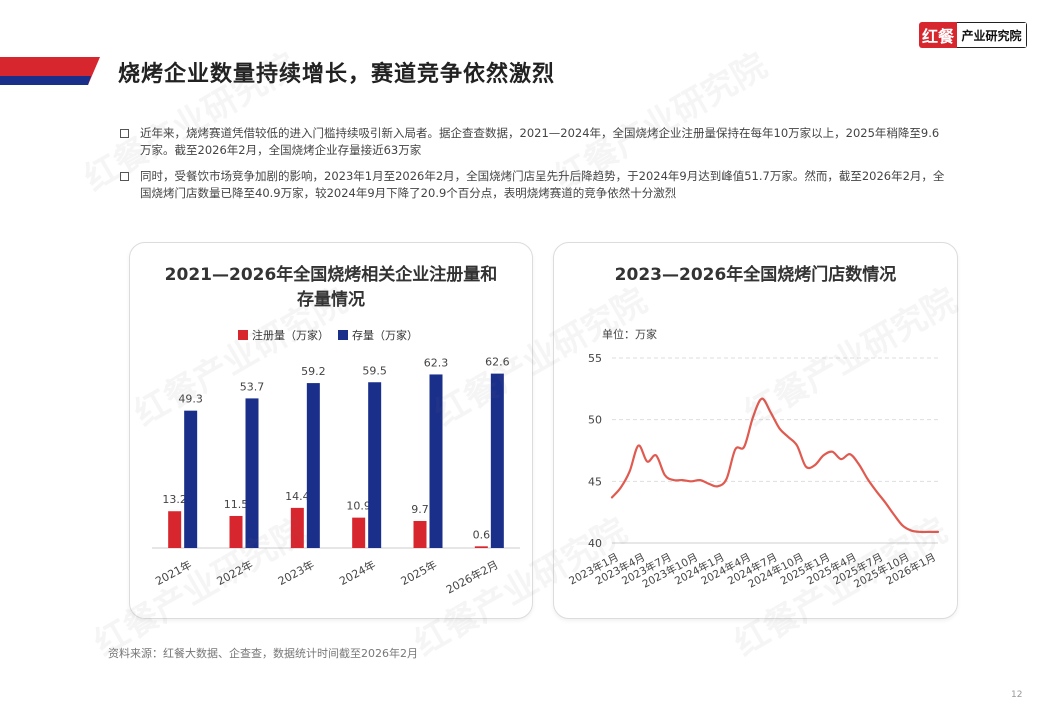 This screenshot has height=709, width=1063. What do you see at coordinates (357, 572) in the screenshot?
I see `x-tick-label: 2024年` at bounding box center [357, 572].